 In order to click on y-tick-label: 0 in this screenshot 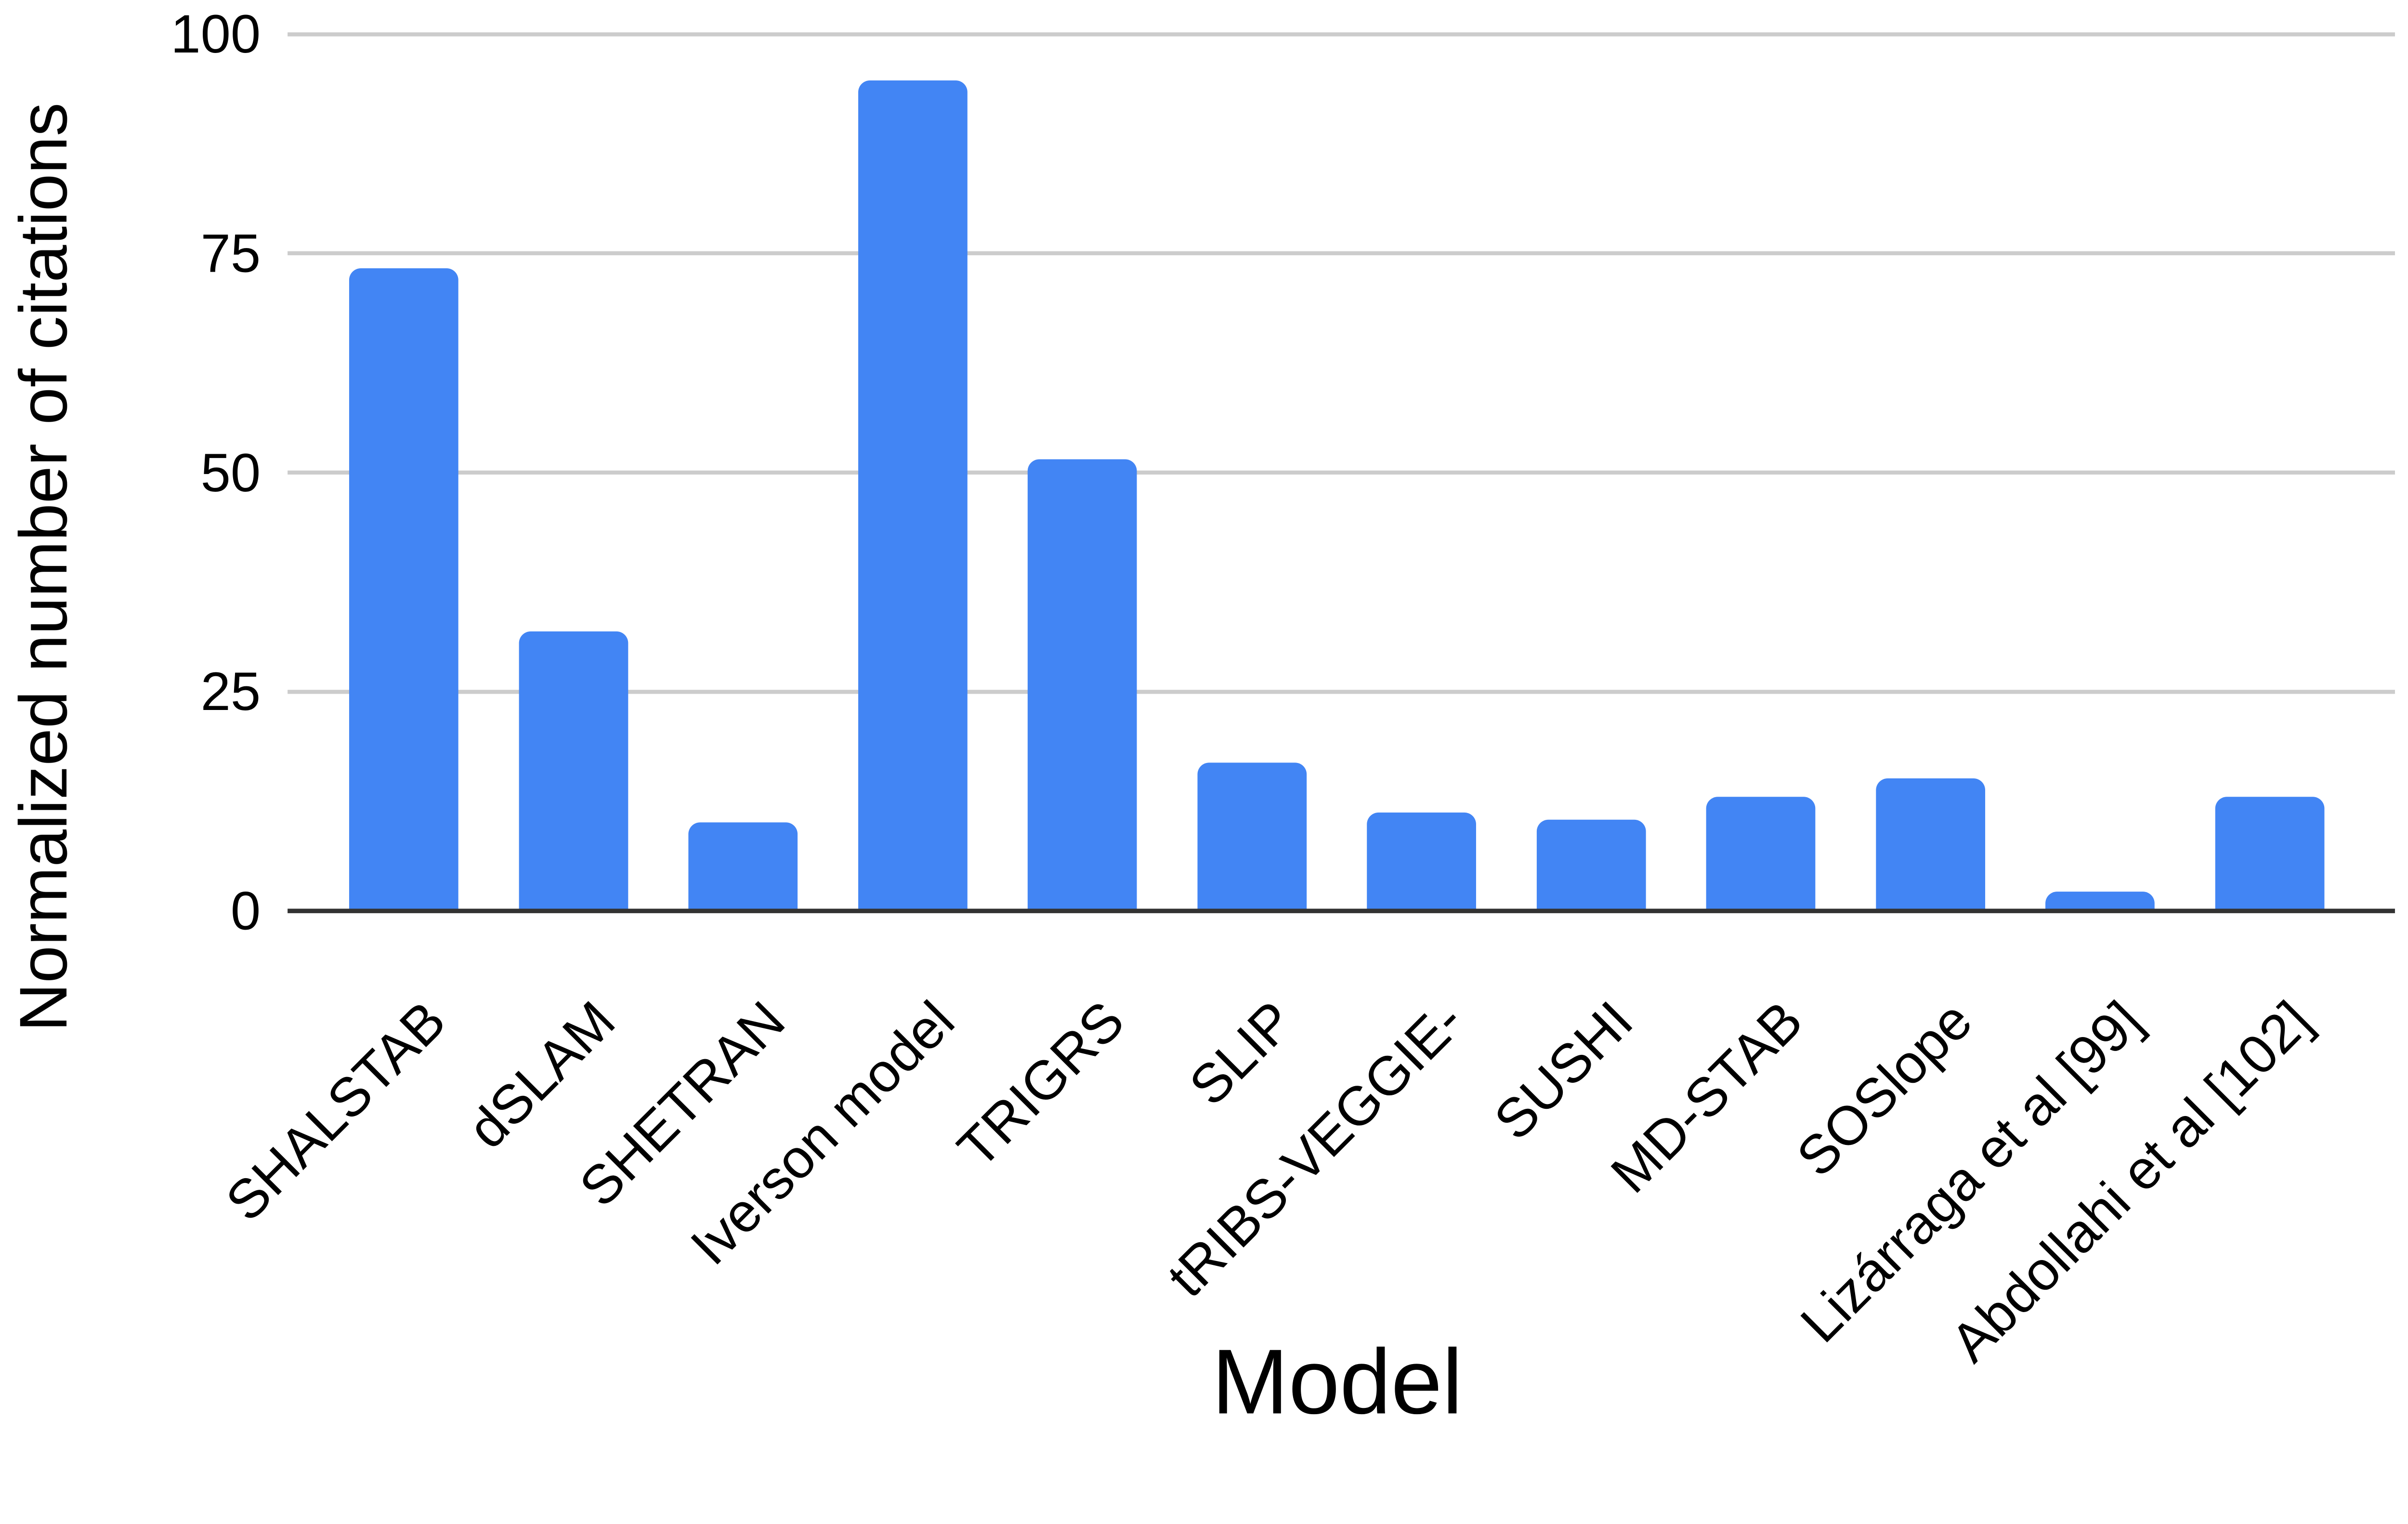, I will do `click(245, 910)`.